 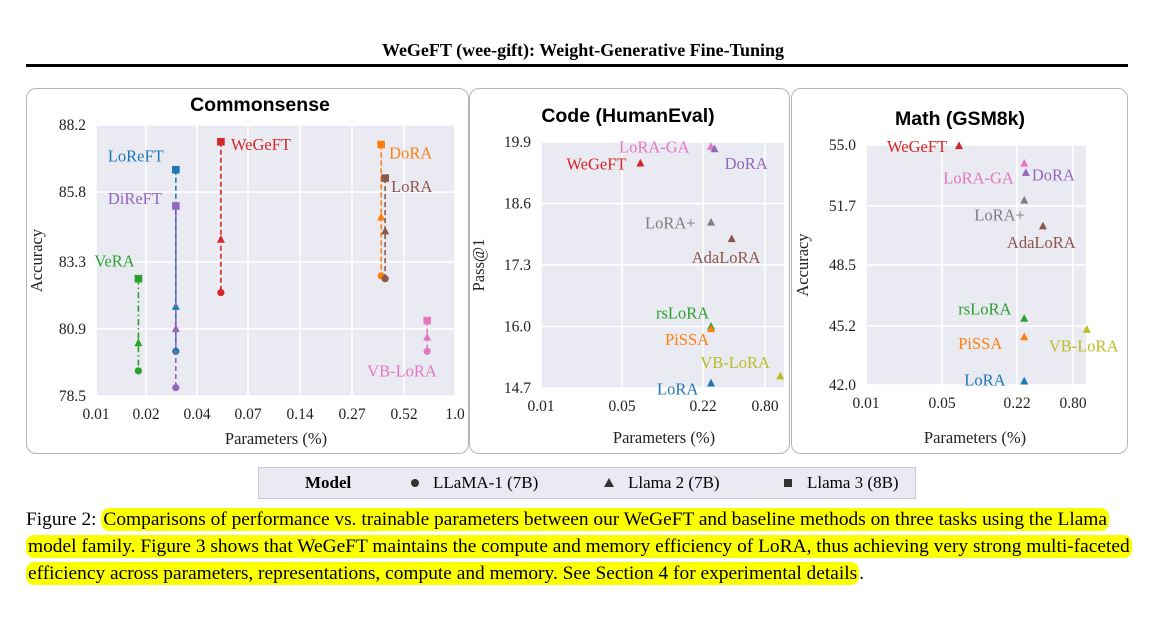 What do you see at coordinates (427, 336) in the screenshot?
I see `point-vb-lora-llama-2-7b` at bounding box center [427, 336].